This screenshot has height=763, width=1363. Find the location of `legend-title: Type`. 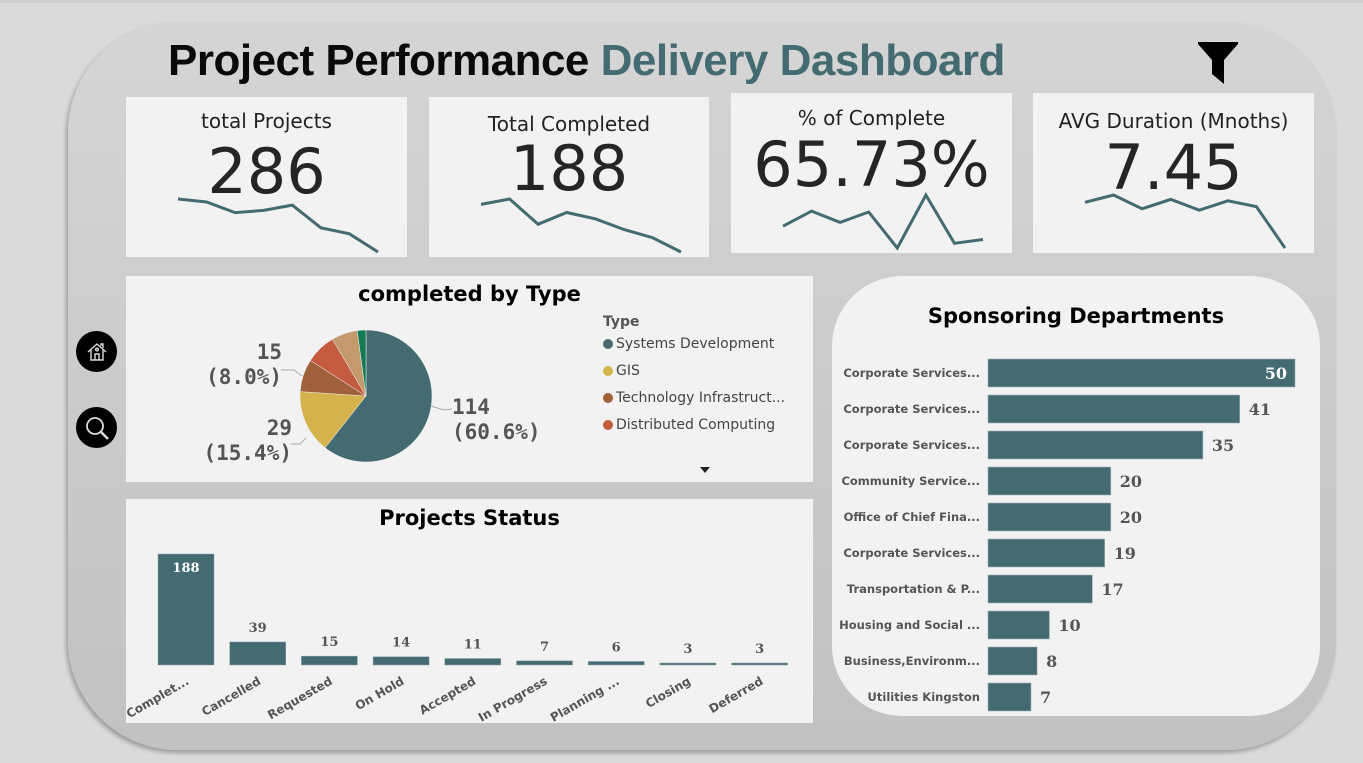

legend-title: Type is located at coordinates (621, 322).